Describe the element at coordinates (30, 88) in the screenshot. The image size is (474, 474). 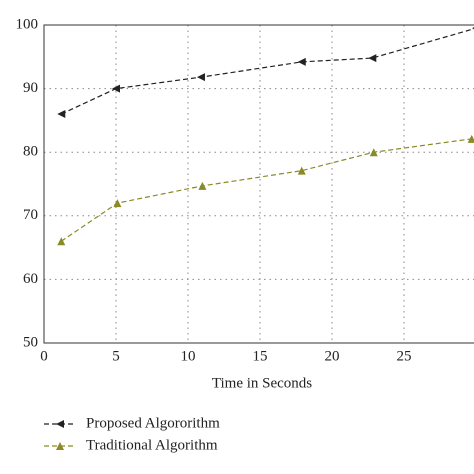
I see `y-tick-label: 90` at that location.